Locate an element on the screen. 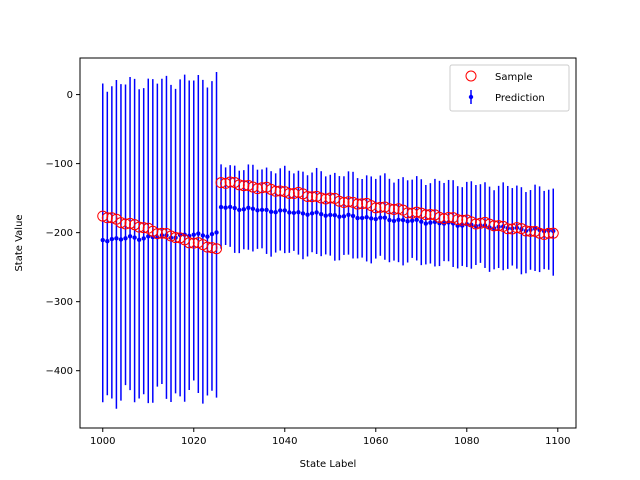 Image resolution: width=640 pixels, height=480 pixels. y-tick-label: 0 is located at coordinates (70, 95).